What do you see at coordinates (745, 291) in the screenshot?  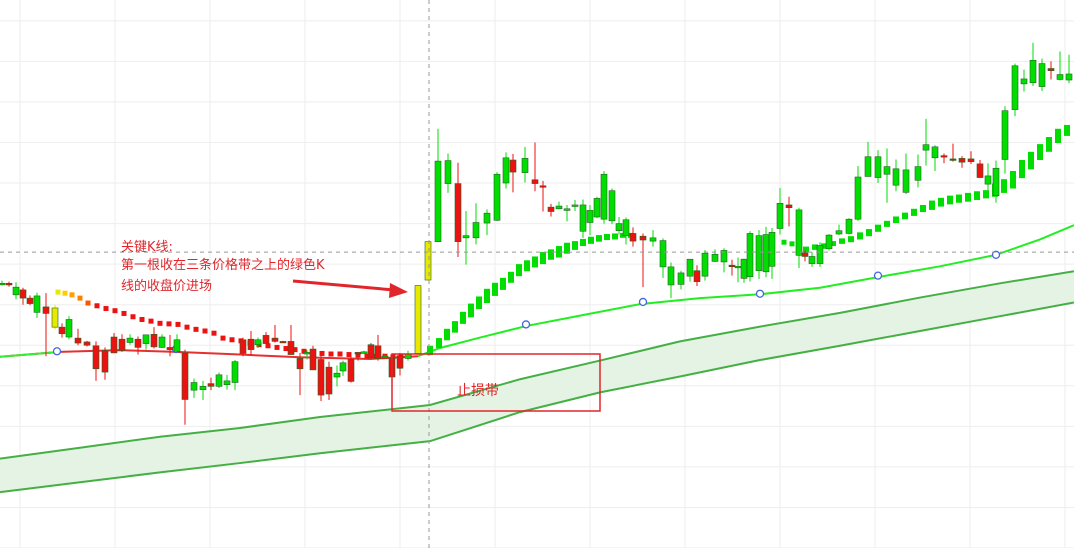 I see `ma-line-segment-green` at bounding box center [745, 291].